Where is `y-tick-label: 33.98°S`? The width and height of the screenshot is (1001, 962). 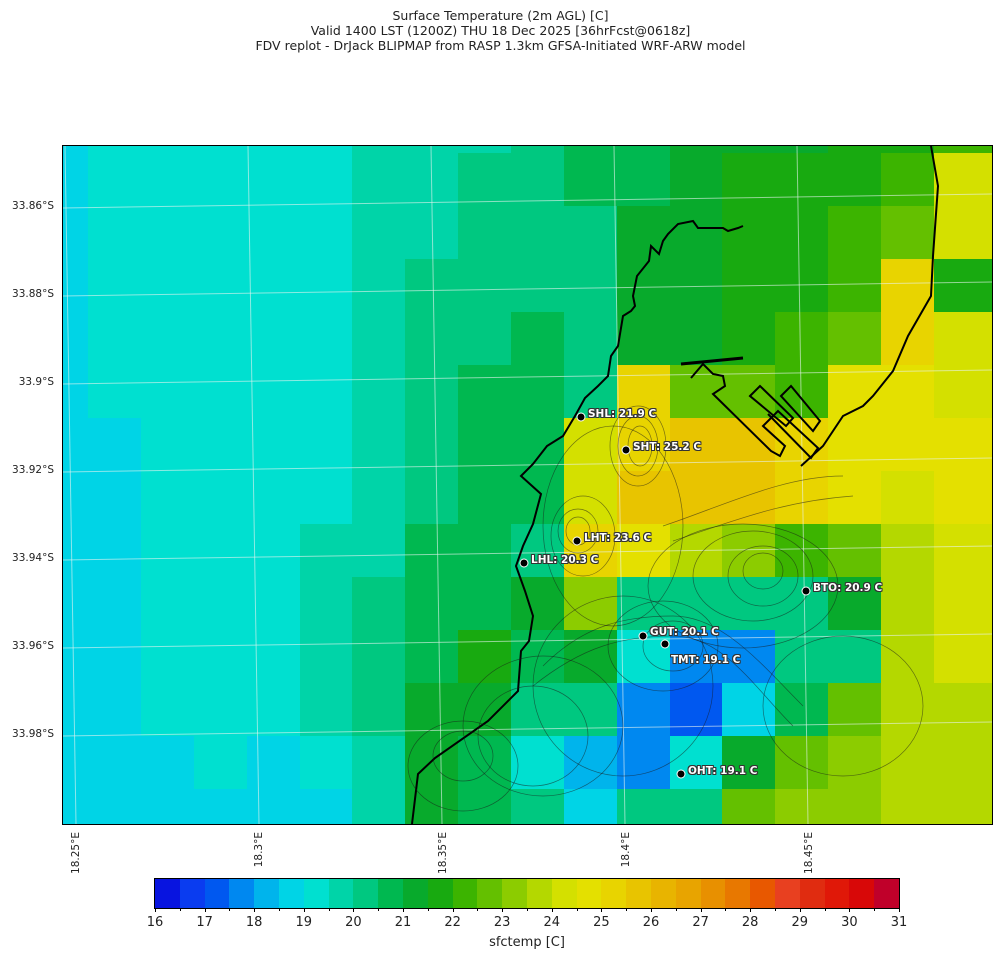
y-tick-label: 33.98°S is located at coordinates (33, 734).